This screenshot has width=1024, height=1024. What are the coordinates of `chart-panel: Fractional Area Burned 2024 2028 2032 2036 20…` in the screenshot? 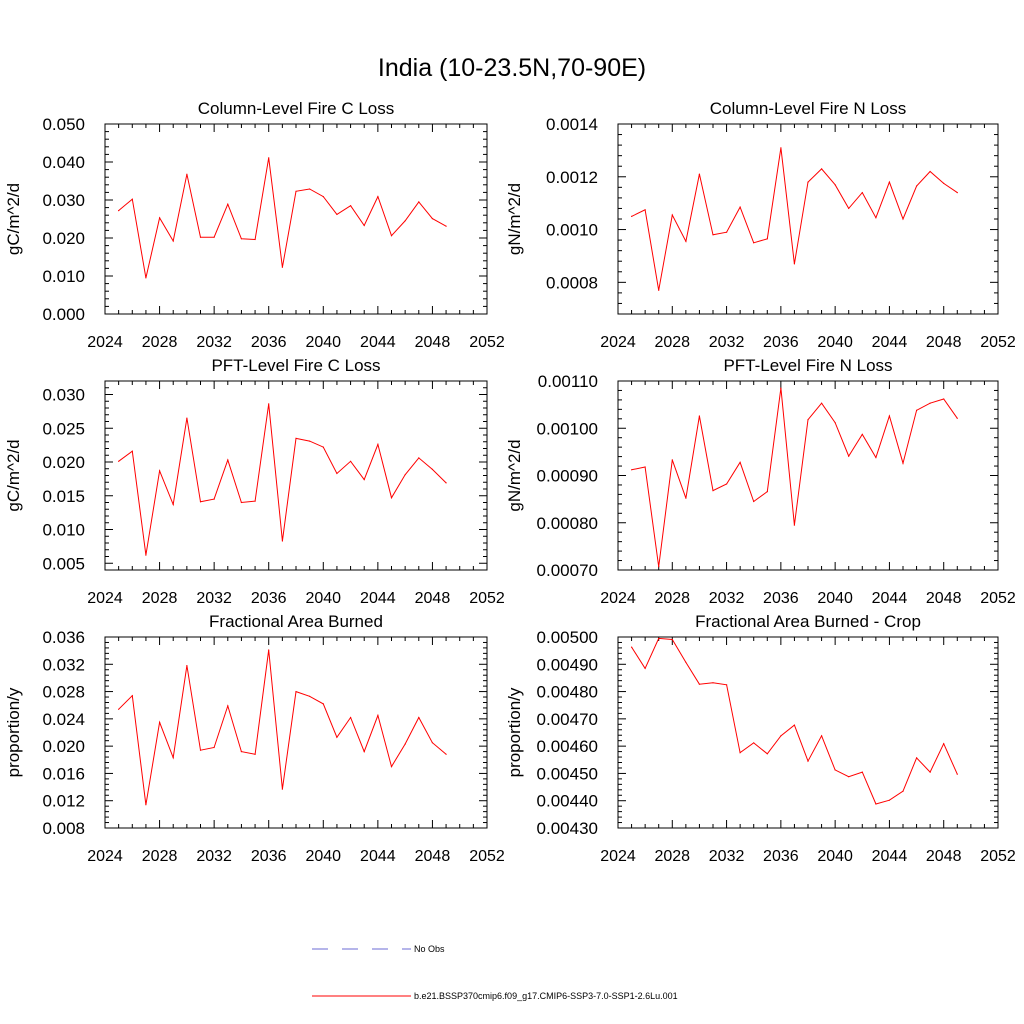 It's located at (254, 738).